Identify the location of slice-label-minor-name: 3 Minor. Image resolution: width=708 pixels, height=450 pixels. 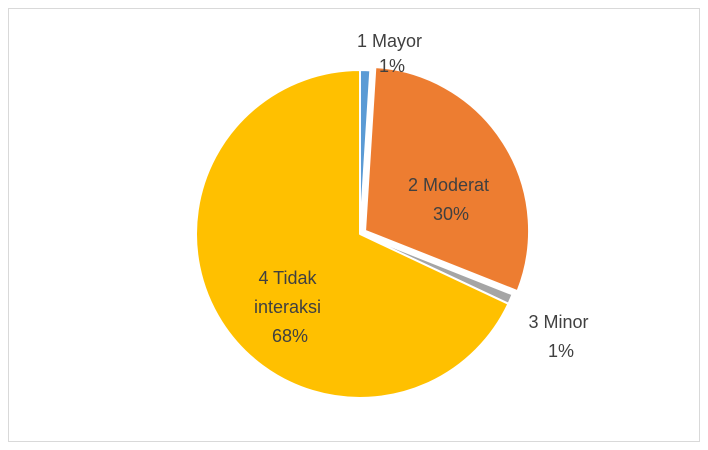
(558, 322).